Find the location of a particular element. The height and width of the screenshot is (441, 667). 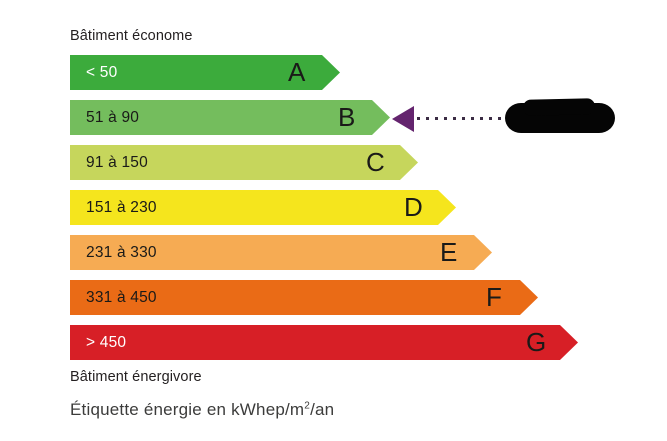

energy-band-shape-e is located at coordinates (281, 252).